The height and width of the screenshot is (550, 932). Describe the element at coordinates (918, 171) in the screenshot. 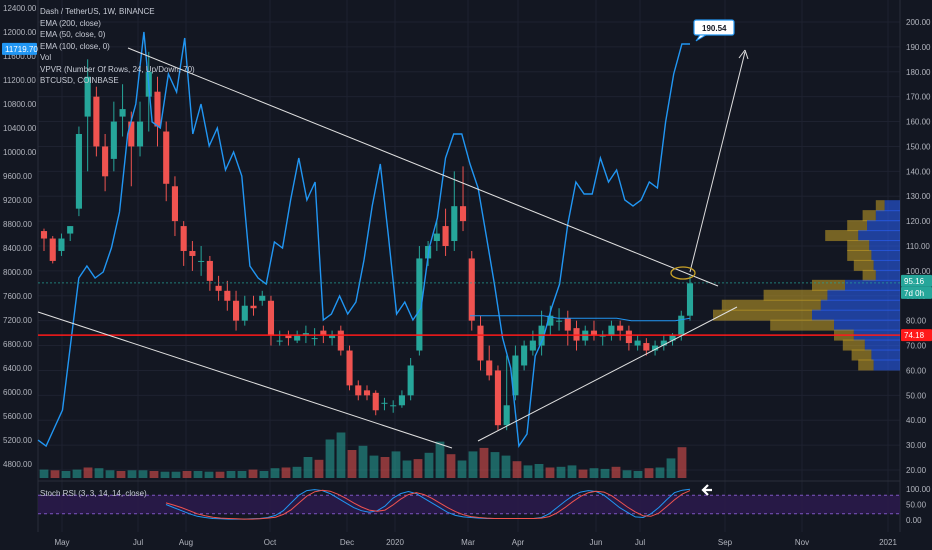

I see `price-tick-label: 140.00` at that location.